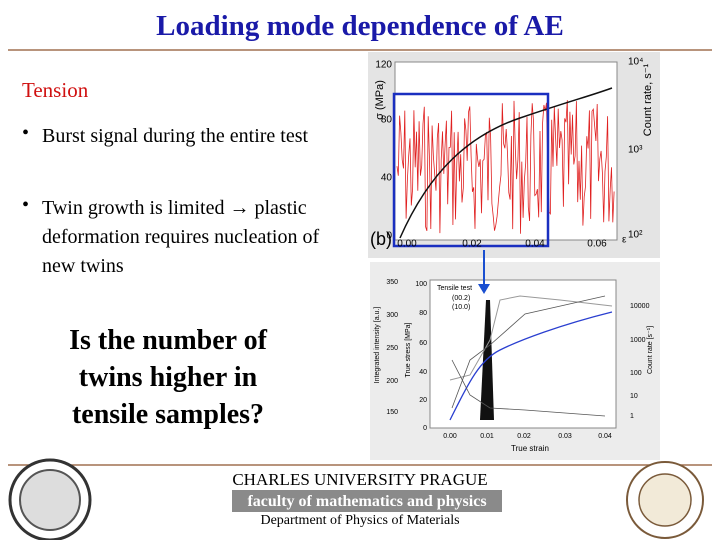 The image size is (720, 540). I want to click on figure-bottom-plot, so click(523, 354).